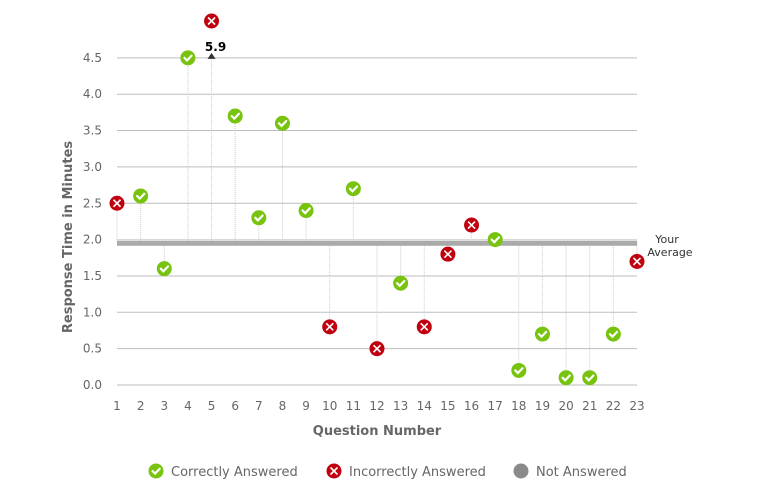 Image resolution: width=777 pixels, height=495 pixels. Describe the element at coordinates (92, 131) in the screenshot. I see `y-tick-label: 3.5` at that location.